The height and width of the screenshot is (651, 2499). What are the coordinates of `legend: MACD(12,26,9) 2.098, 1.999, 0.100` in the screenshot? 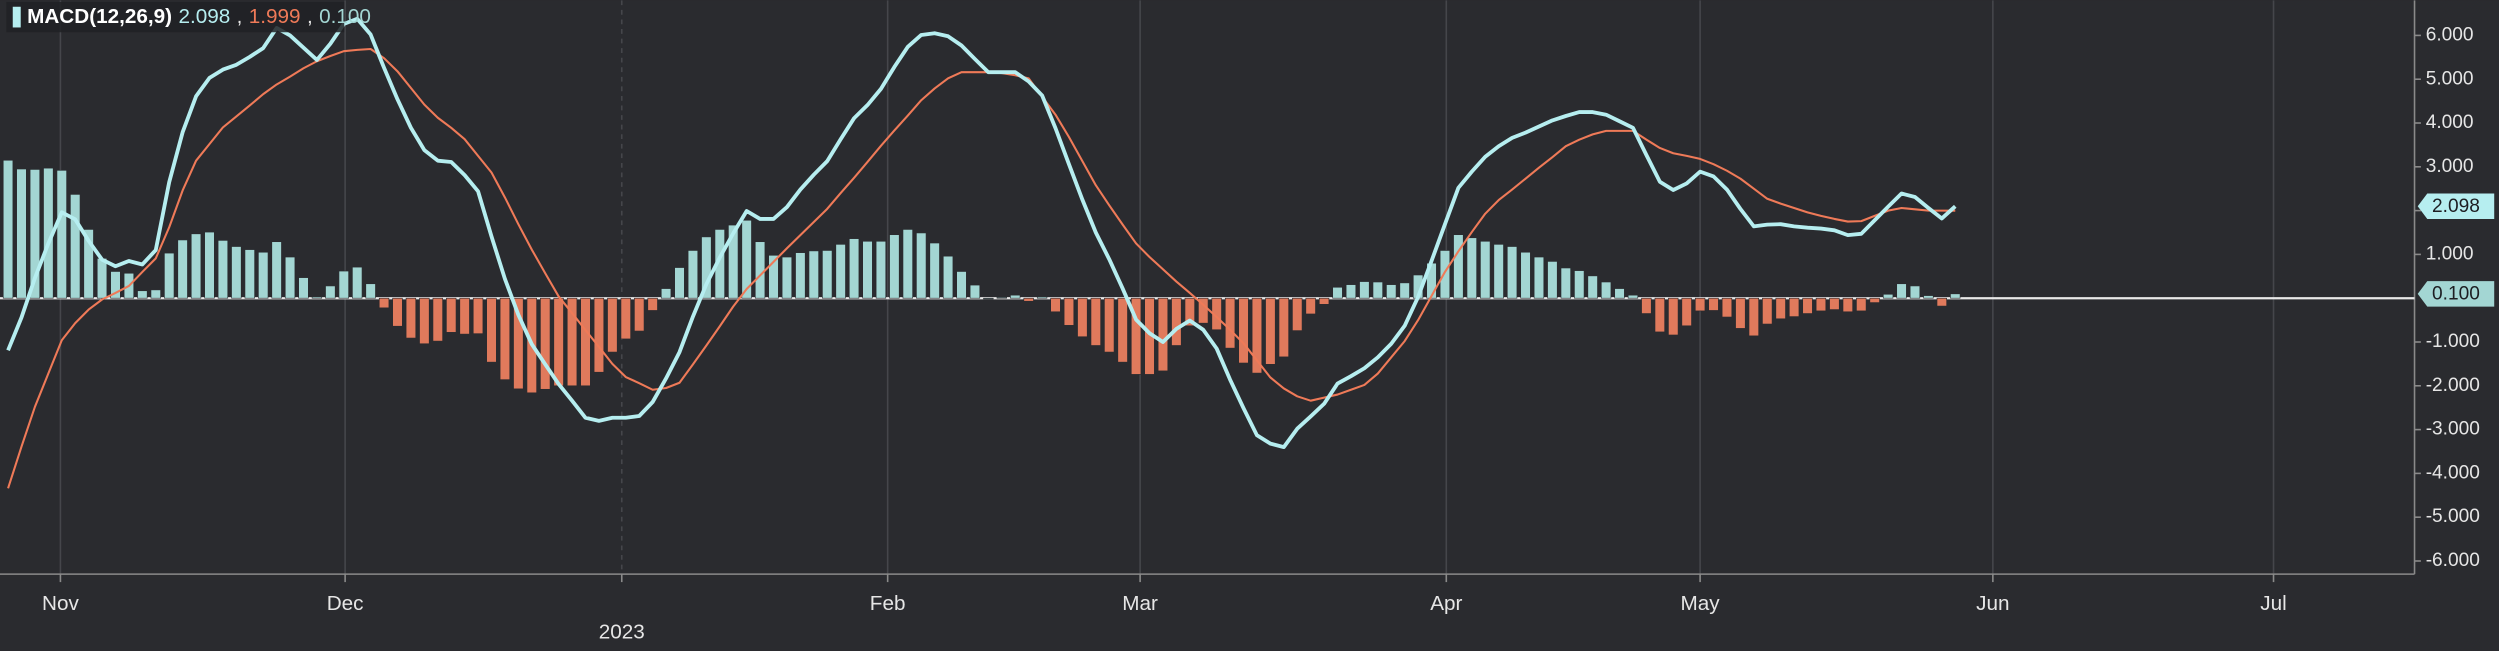 It's located at (188, 17).